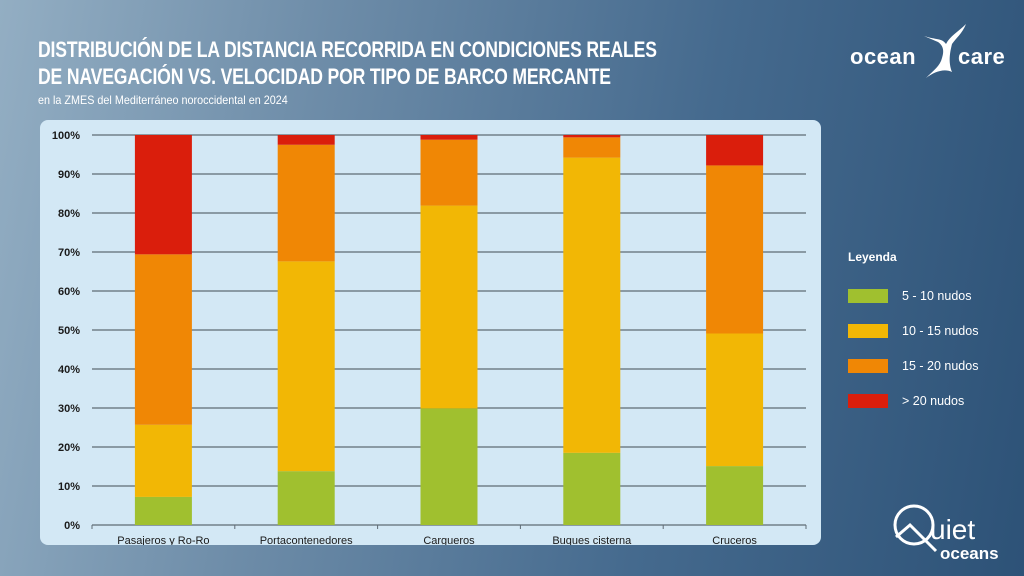  I want to click on legend-item: 15 - 20 nudos, so click(913, 365).